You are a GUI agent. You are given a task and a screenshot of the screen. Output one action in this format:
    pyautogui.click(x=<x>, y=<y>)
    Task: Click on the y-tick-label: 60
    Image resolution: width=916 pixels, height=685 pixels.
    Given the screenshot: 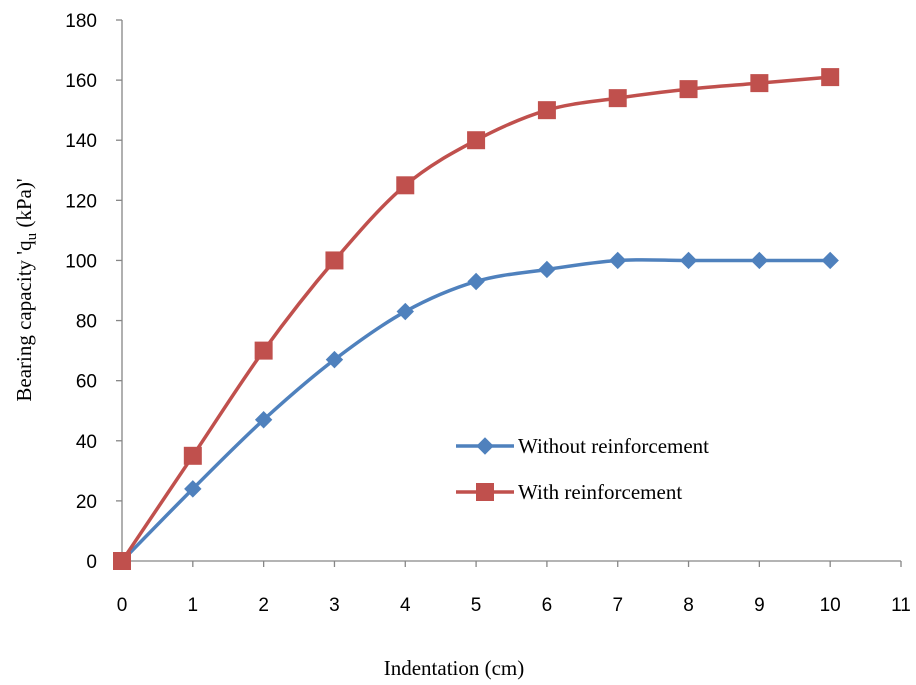 What is the action you would take?
    pyautogui.click(x=86, y=382)
    